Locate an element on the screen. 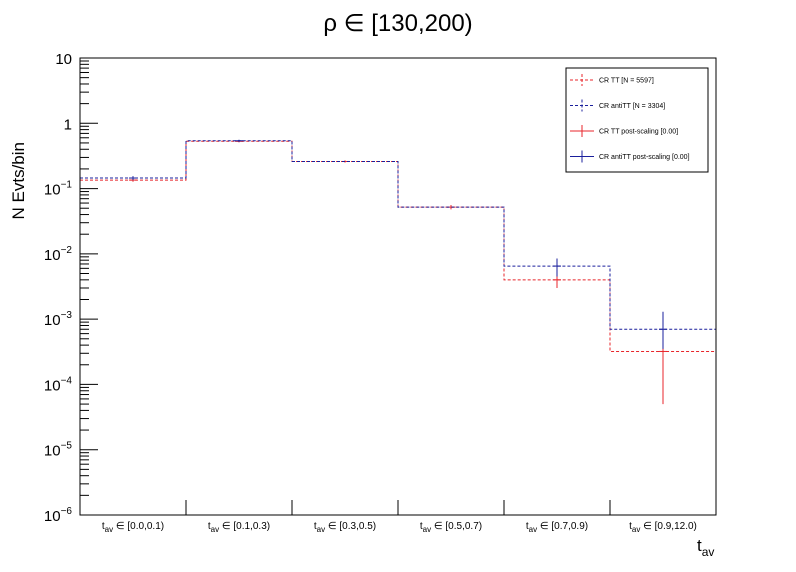 This screenshot has width=796, height=572. x-category-label: tav ∈ [0.3,0.5) is located at coordinates (345, 527).